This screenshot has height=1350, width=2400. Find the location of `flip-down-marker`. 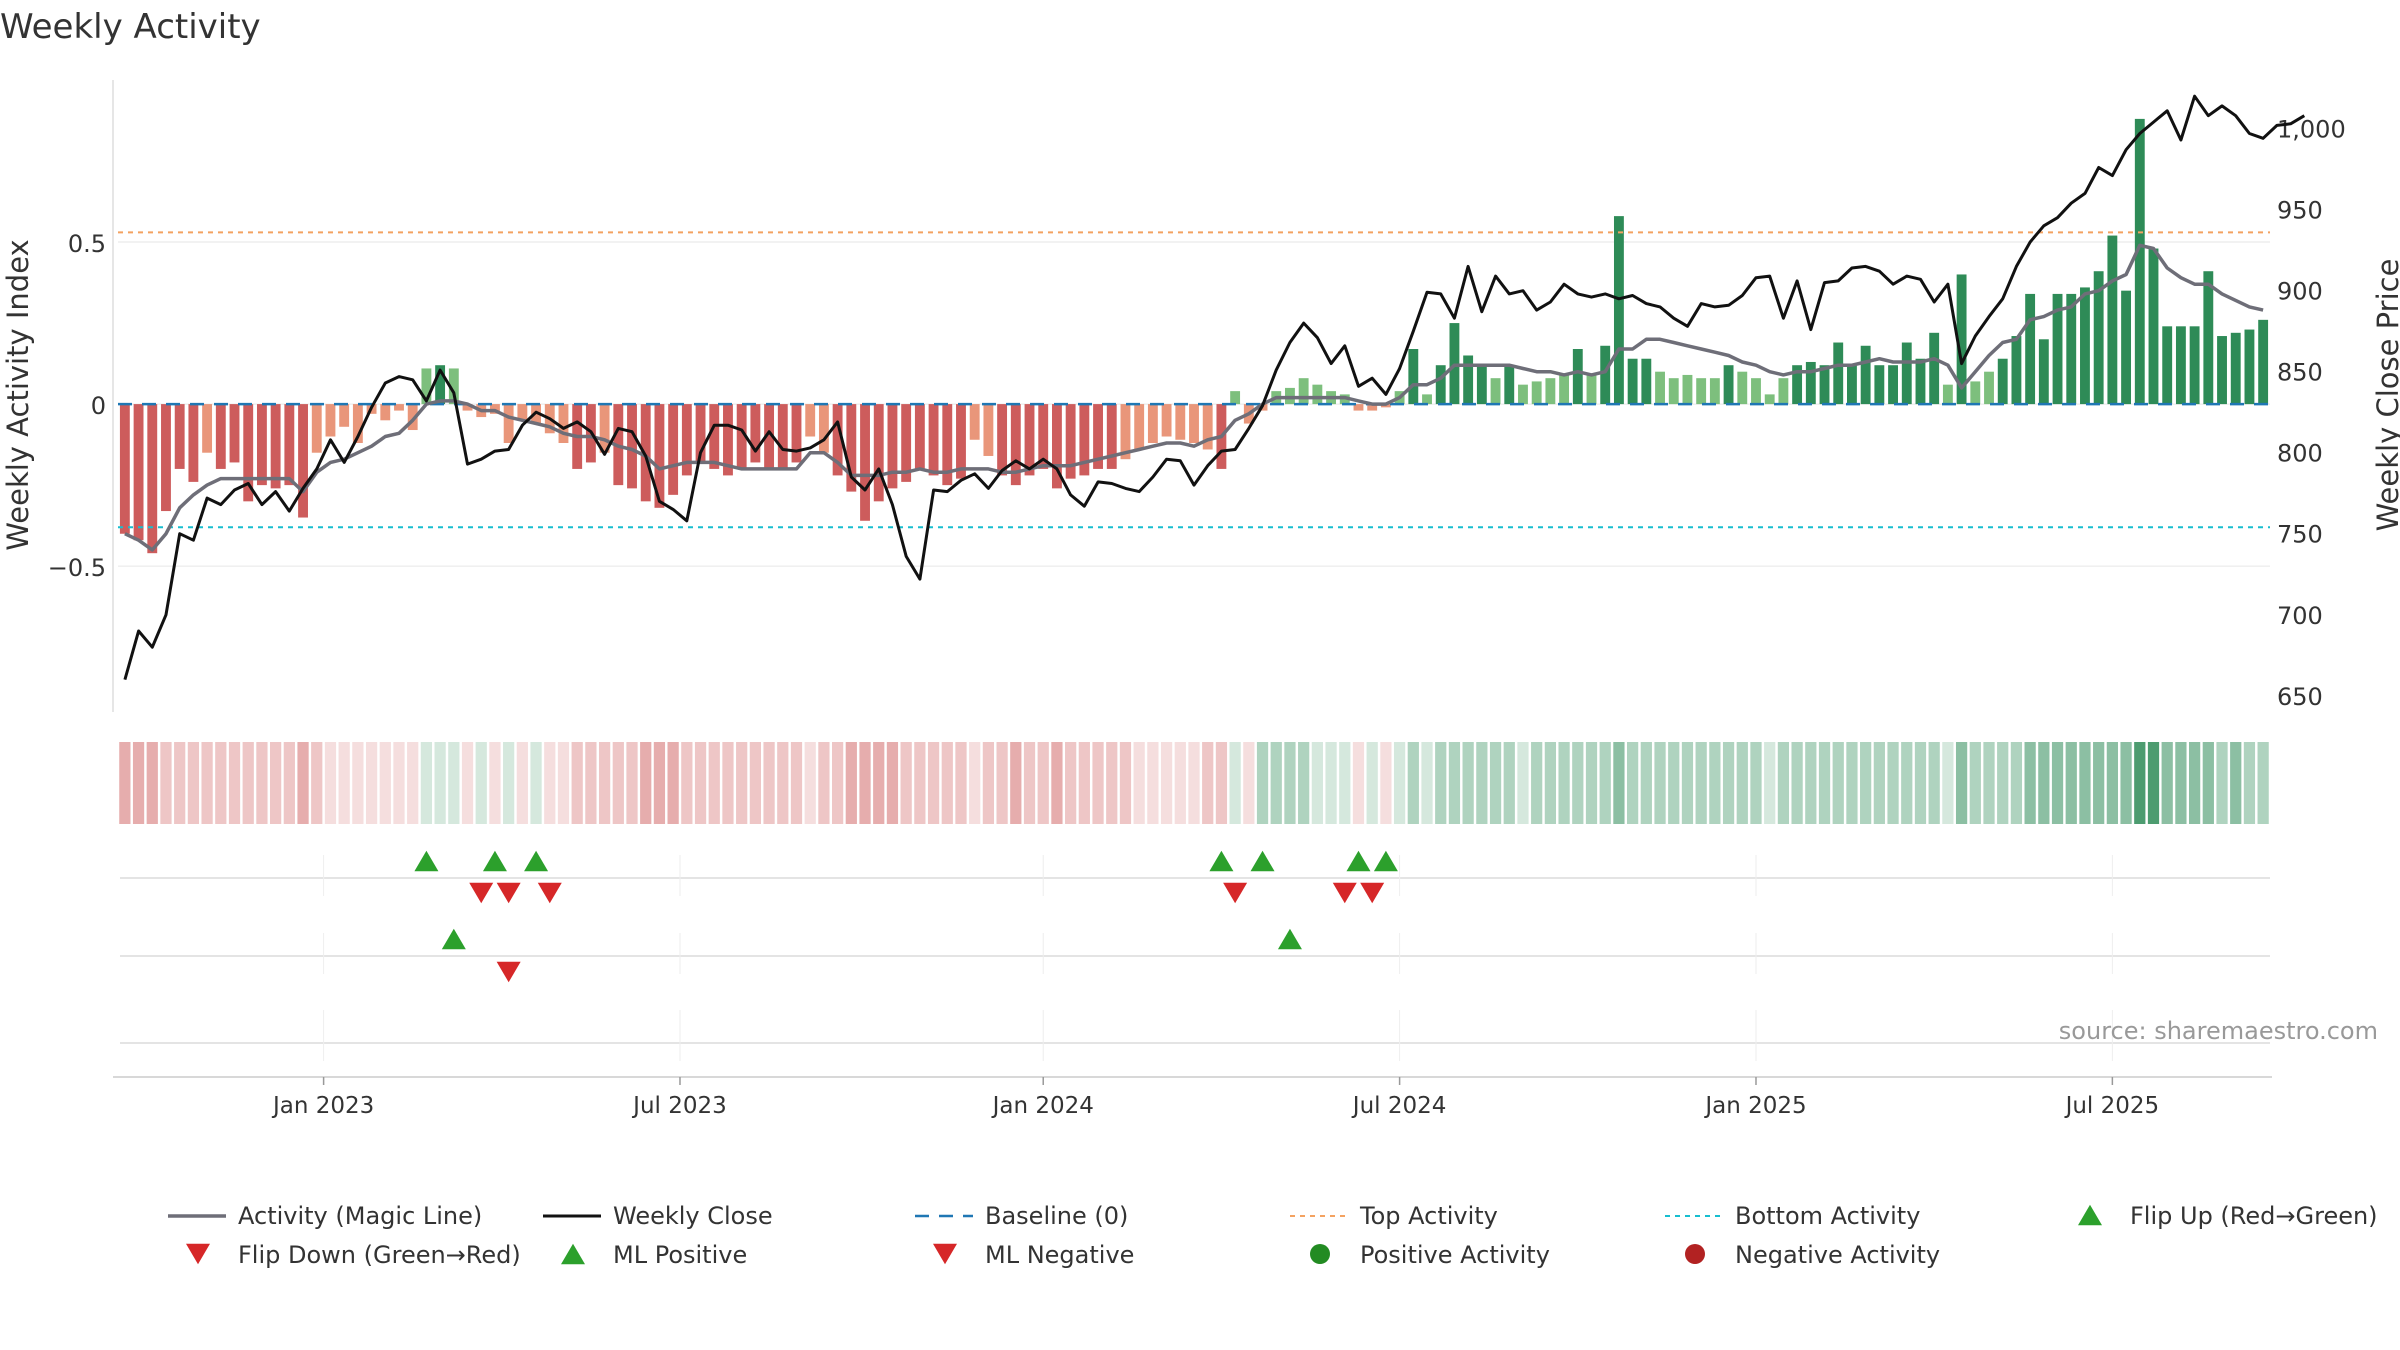

flip-down-marker is located at coordinates (1344, 893).